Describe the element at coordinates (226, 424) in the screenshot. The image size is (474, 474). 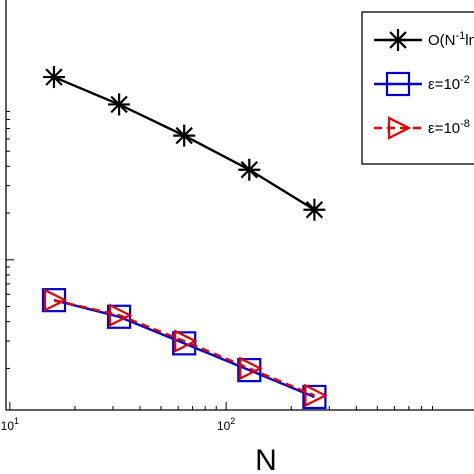
I see `x-tick-label: 10²` at that location.